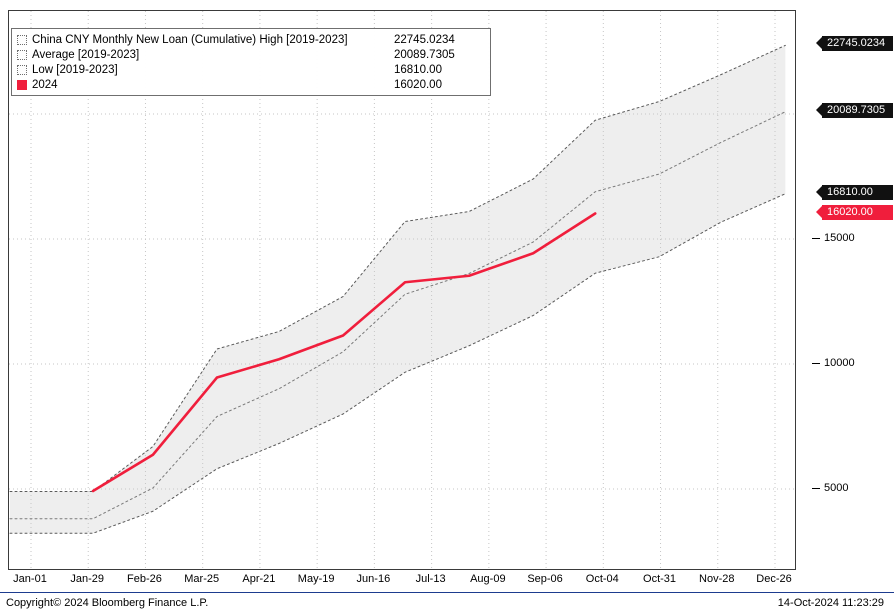  Describe the element at coordinates (545, 579) in the screenshot. I see `x-tick-label: Sep-06` at that location.